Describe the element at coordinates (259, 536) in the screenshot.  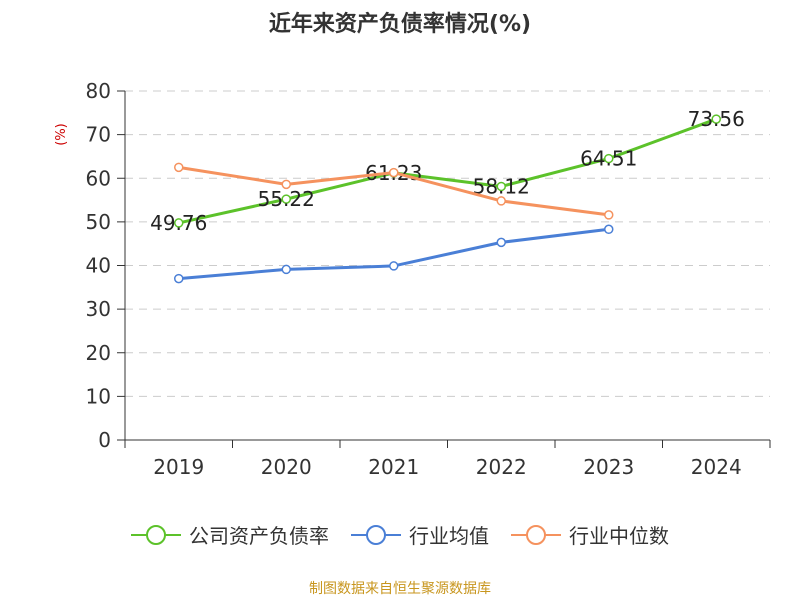
I see `legend-label: 公司资产负债率` at that location.